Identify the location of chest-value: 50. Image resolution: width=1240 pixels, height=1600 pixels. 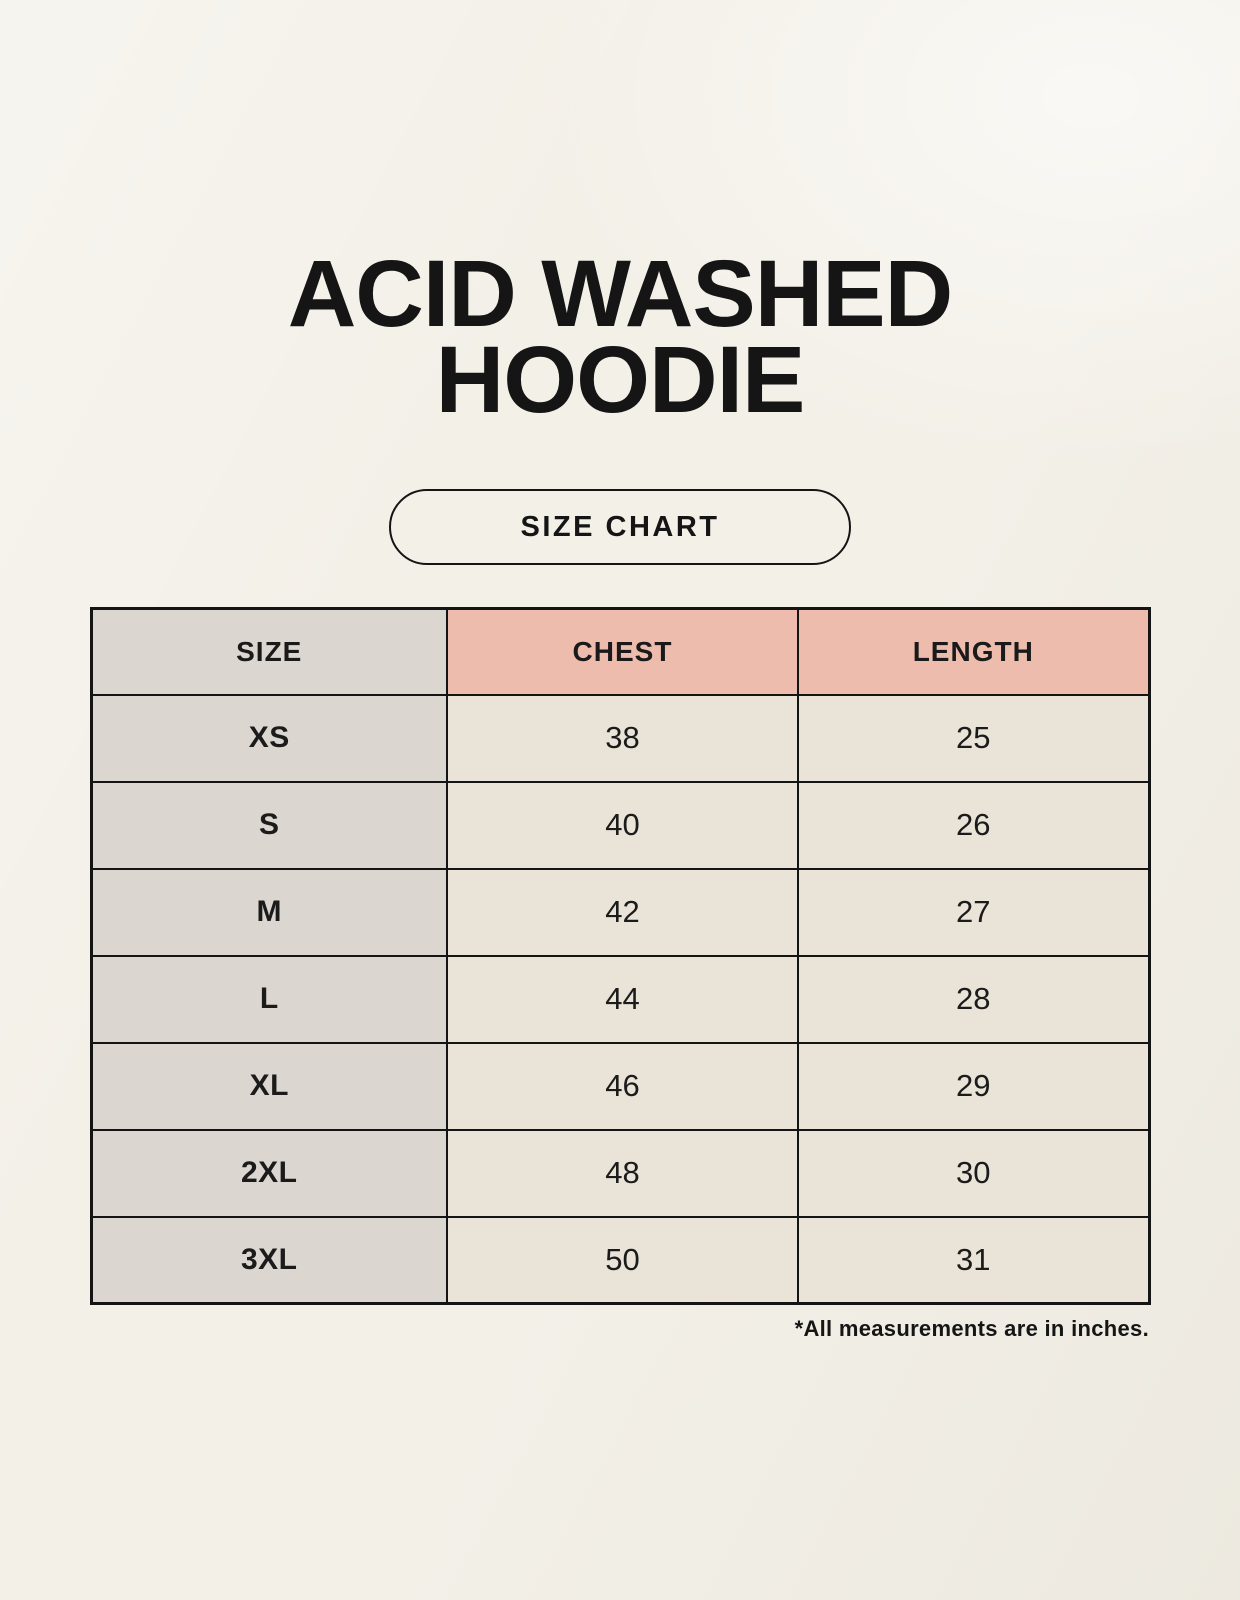
(622, 1260).